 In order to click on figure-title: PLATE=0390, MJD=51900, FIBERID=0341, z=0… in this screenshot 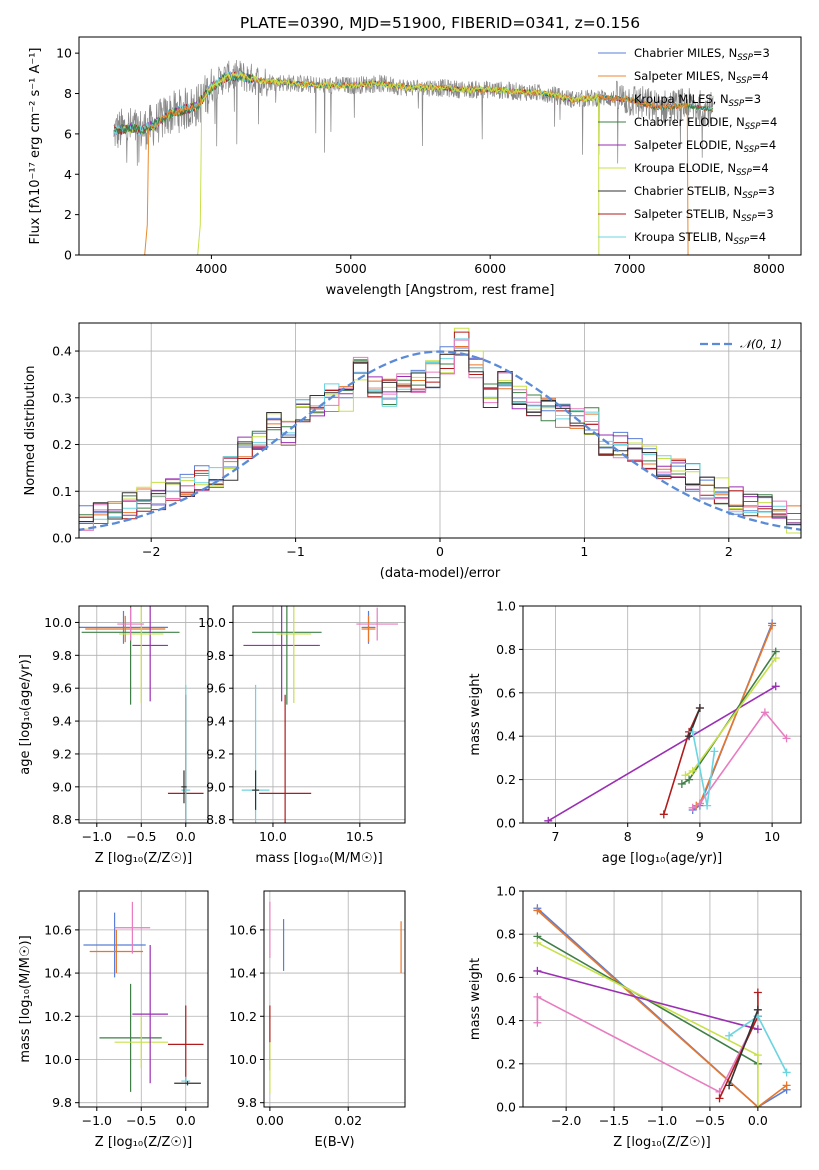, I will do `click(440, 23)`.